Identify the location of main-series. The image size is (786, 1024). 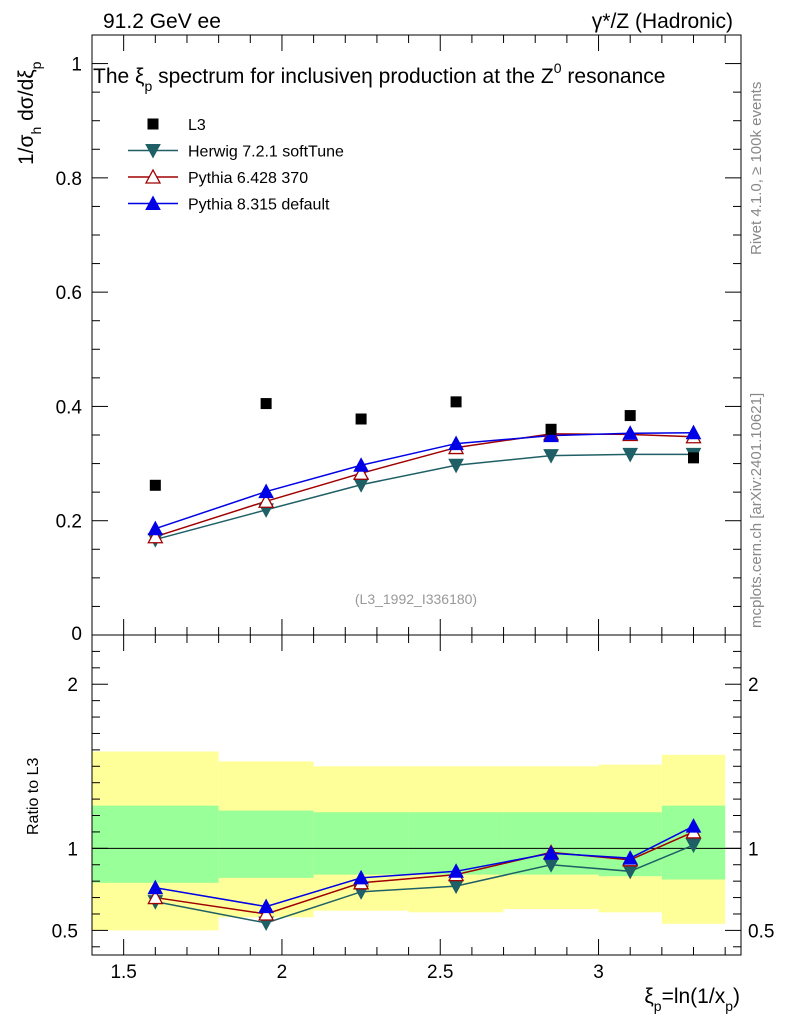
(424, 486).